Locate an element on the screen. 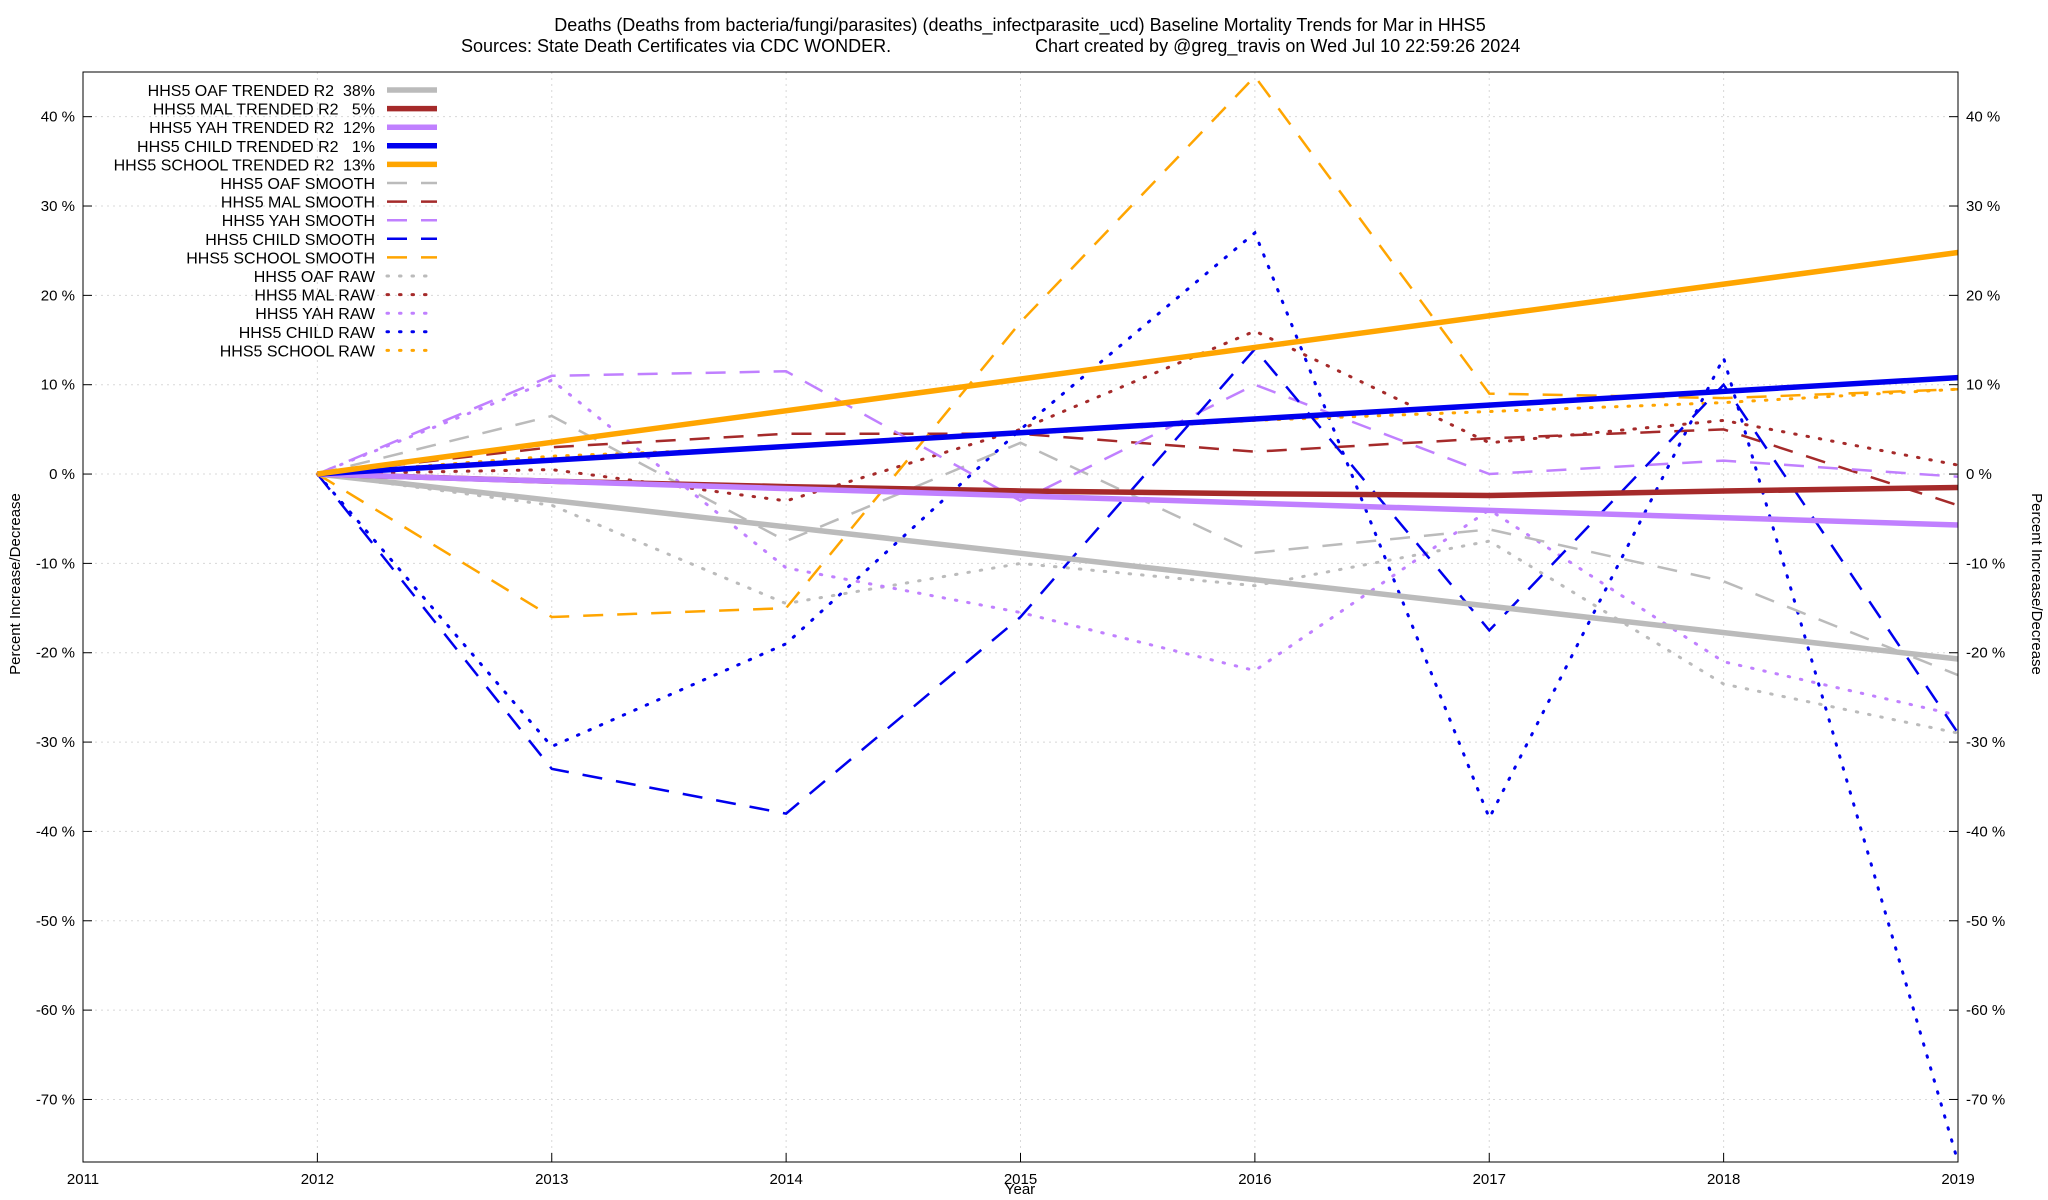 The width and height of the screenshot is (2048, 1200). y-tick-label-left: -70 % is located at coordinates (55, 1099).